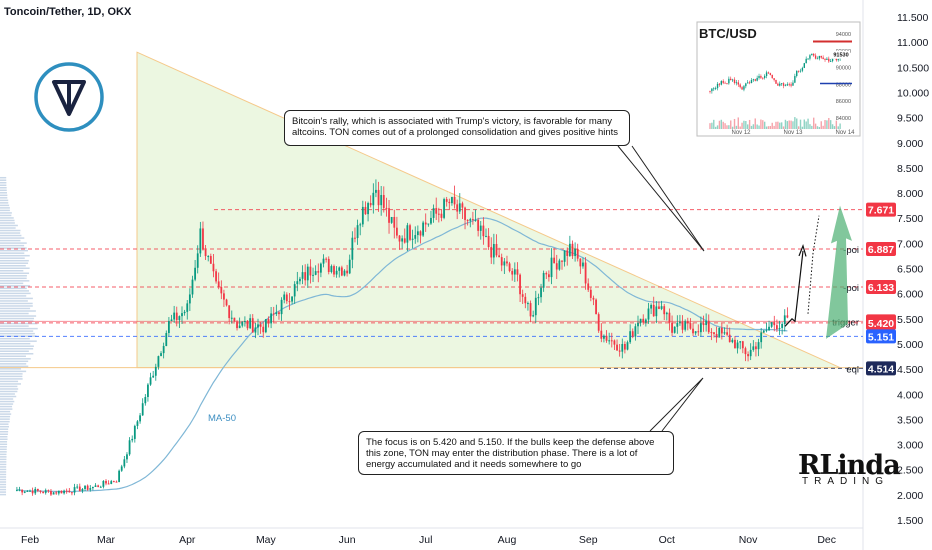 The image size is (932, 550). I want to click on price-label-box, so click(881, 249).